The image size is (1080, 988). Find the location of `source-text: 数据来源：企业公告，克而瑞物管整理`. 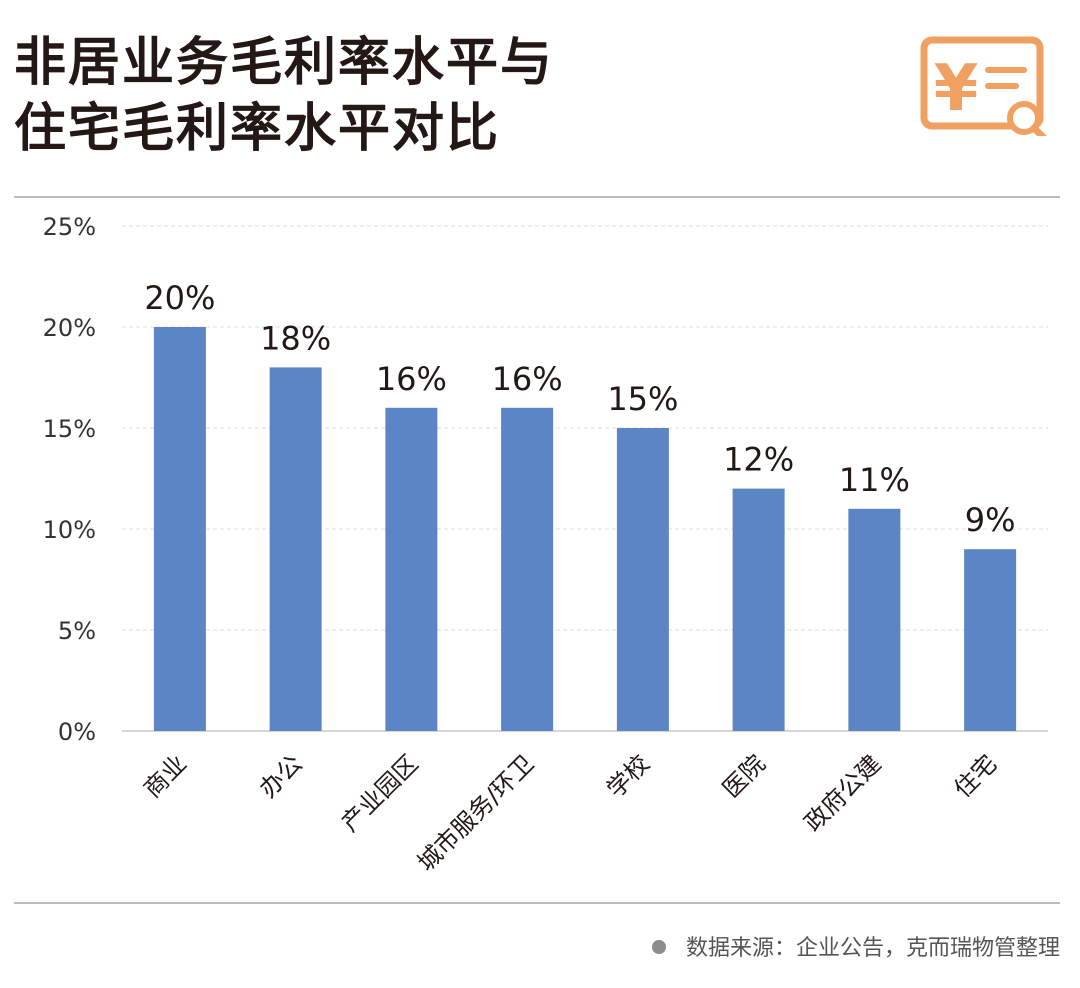

source-text: 数据来源：企业公告，克而瑞物管整理 is located at coordinates (872, 948).